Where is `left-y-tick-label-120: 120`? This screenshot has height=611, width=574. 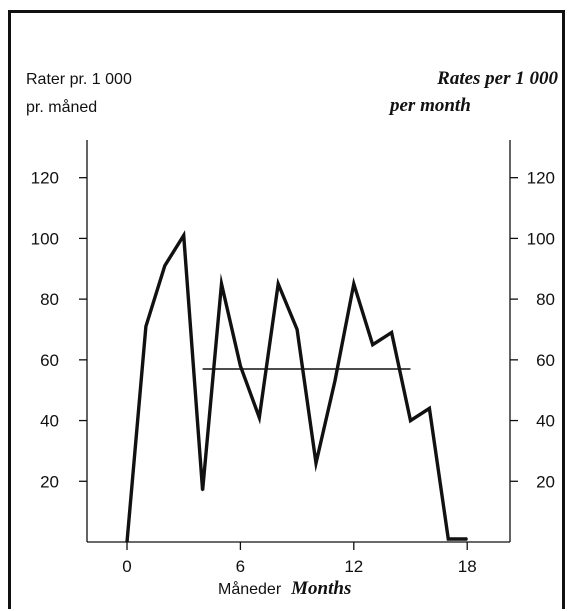 left-y-tick-label-120: 120 is located at coordinates (45, 178).